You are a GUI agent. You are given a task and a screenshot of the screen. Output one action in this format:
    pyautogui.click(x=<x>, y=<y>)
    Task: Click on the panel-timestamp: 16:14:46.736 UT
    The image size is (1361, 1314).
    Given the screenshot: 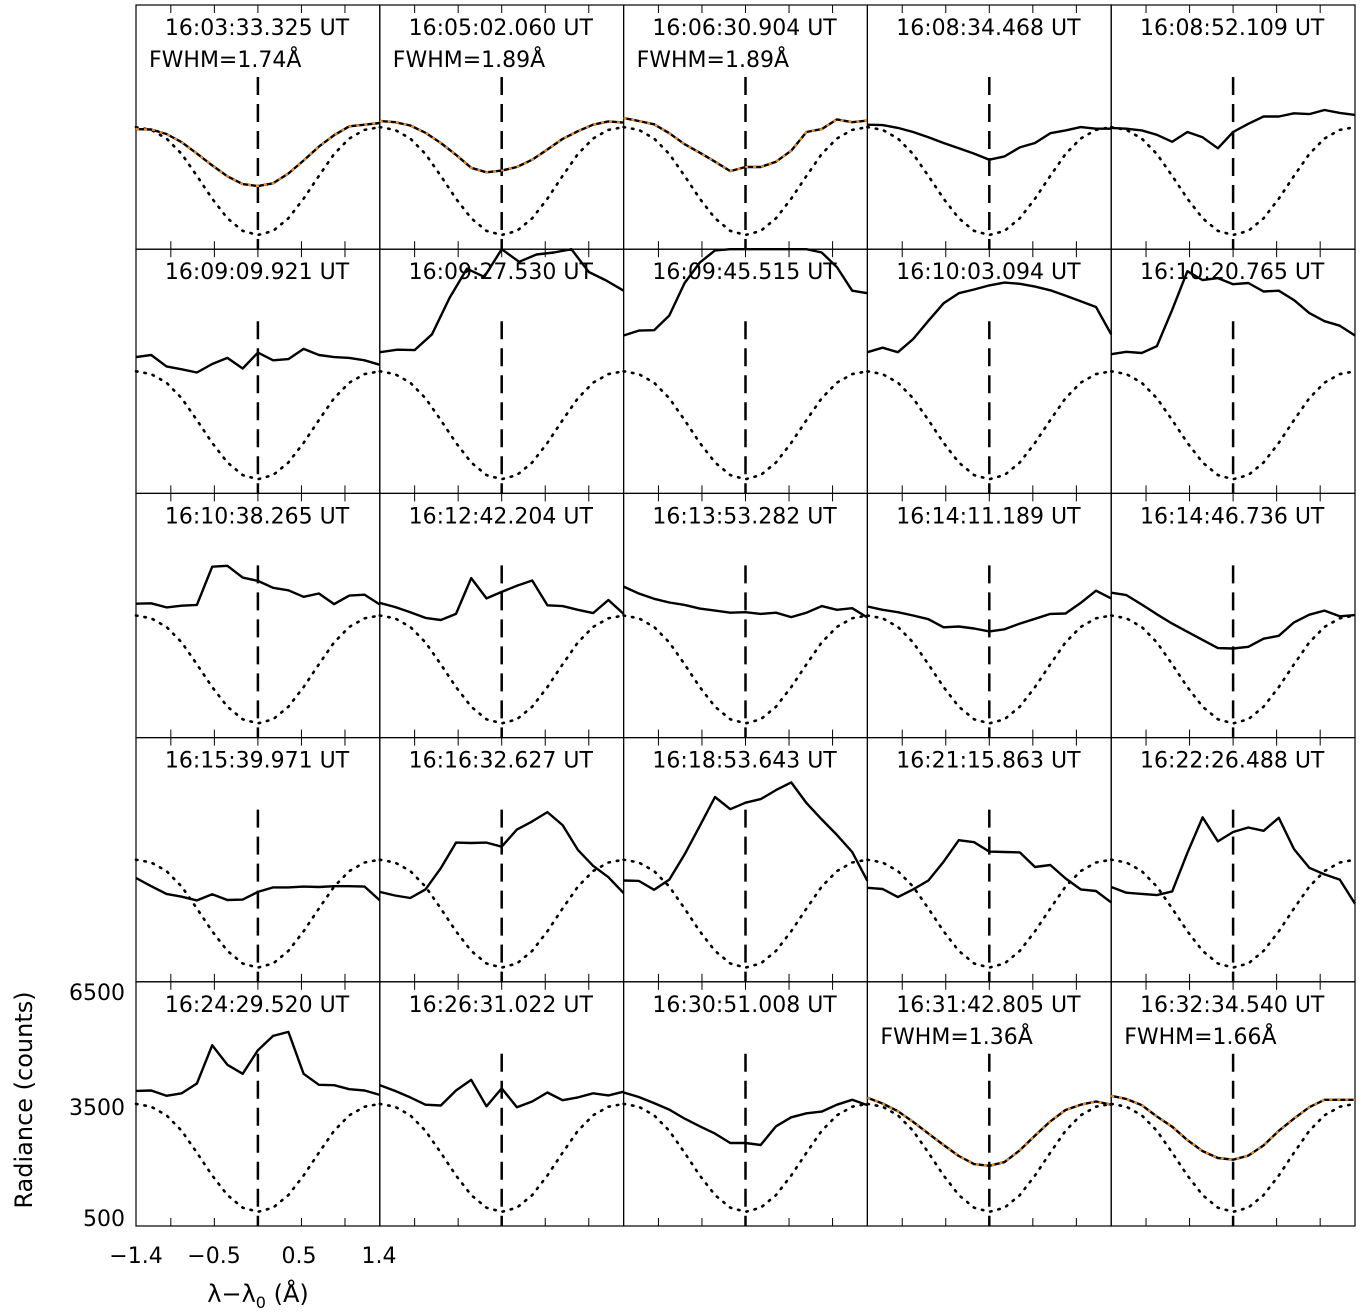 What is the action you would take?
    pyautogui.click(x=1232, y=516)
    